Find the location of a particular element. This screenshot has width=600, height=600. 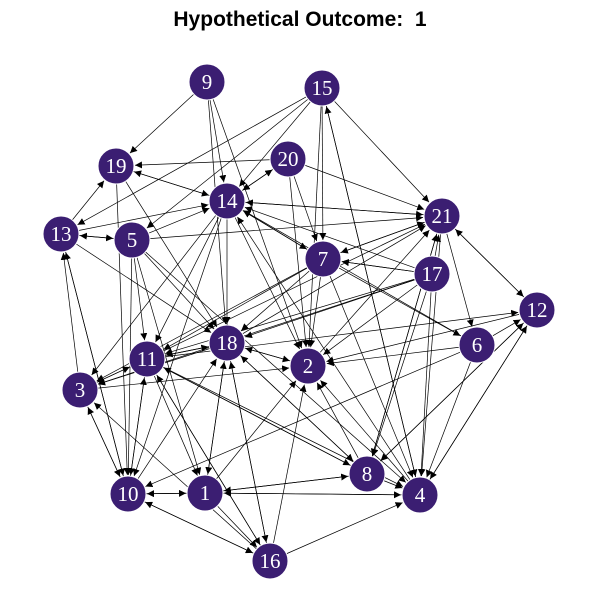

node-1: 1 is located at coordinates (205, 493).